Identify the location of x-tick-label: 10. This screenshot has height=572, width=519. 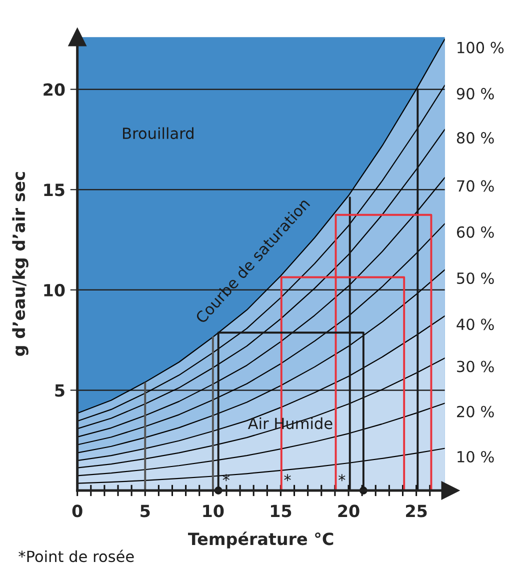
(213, 511).